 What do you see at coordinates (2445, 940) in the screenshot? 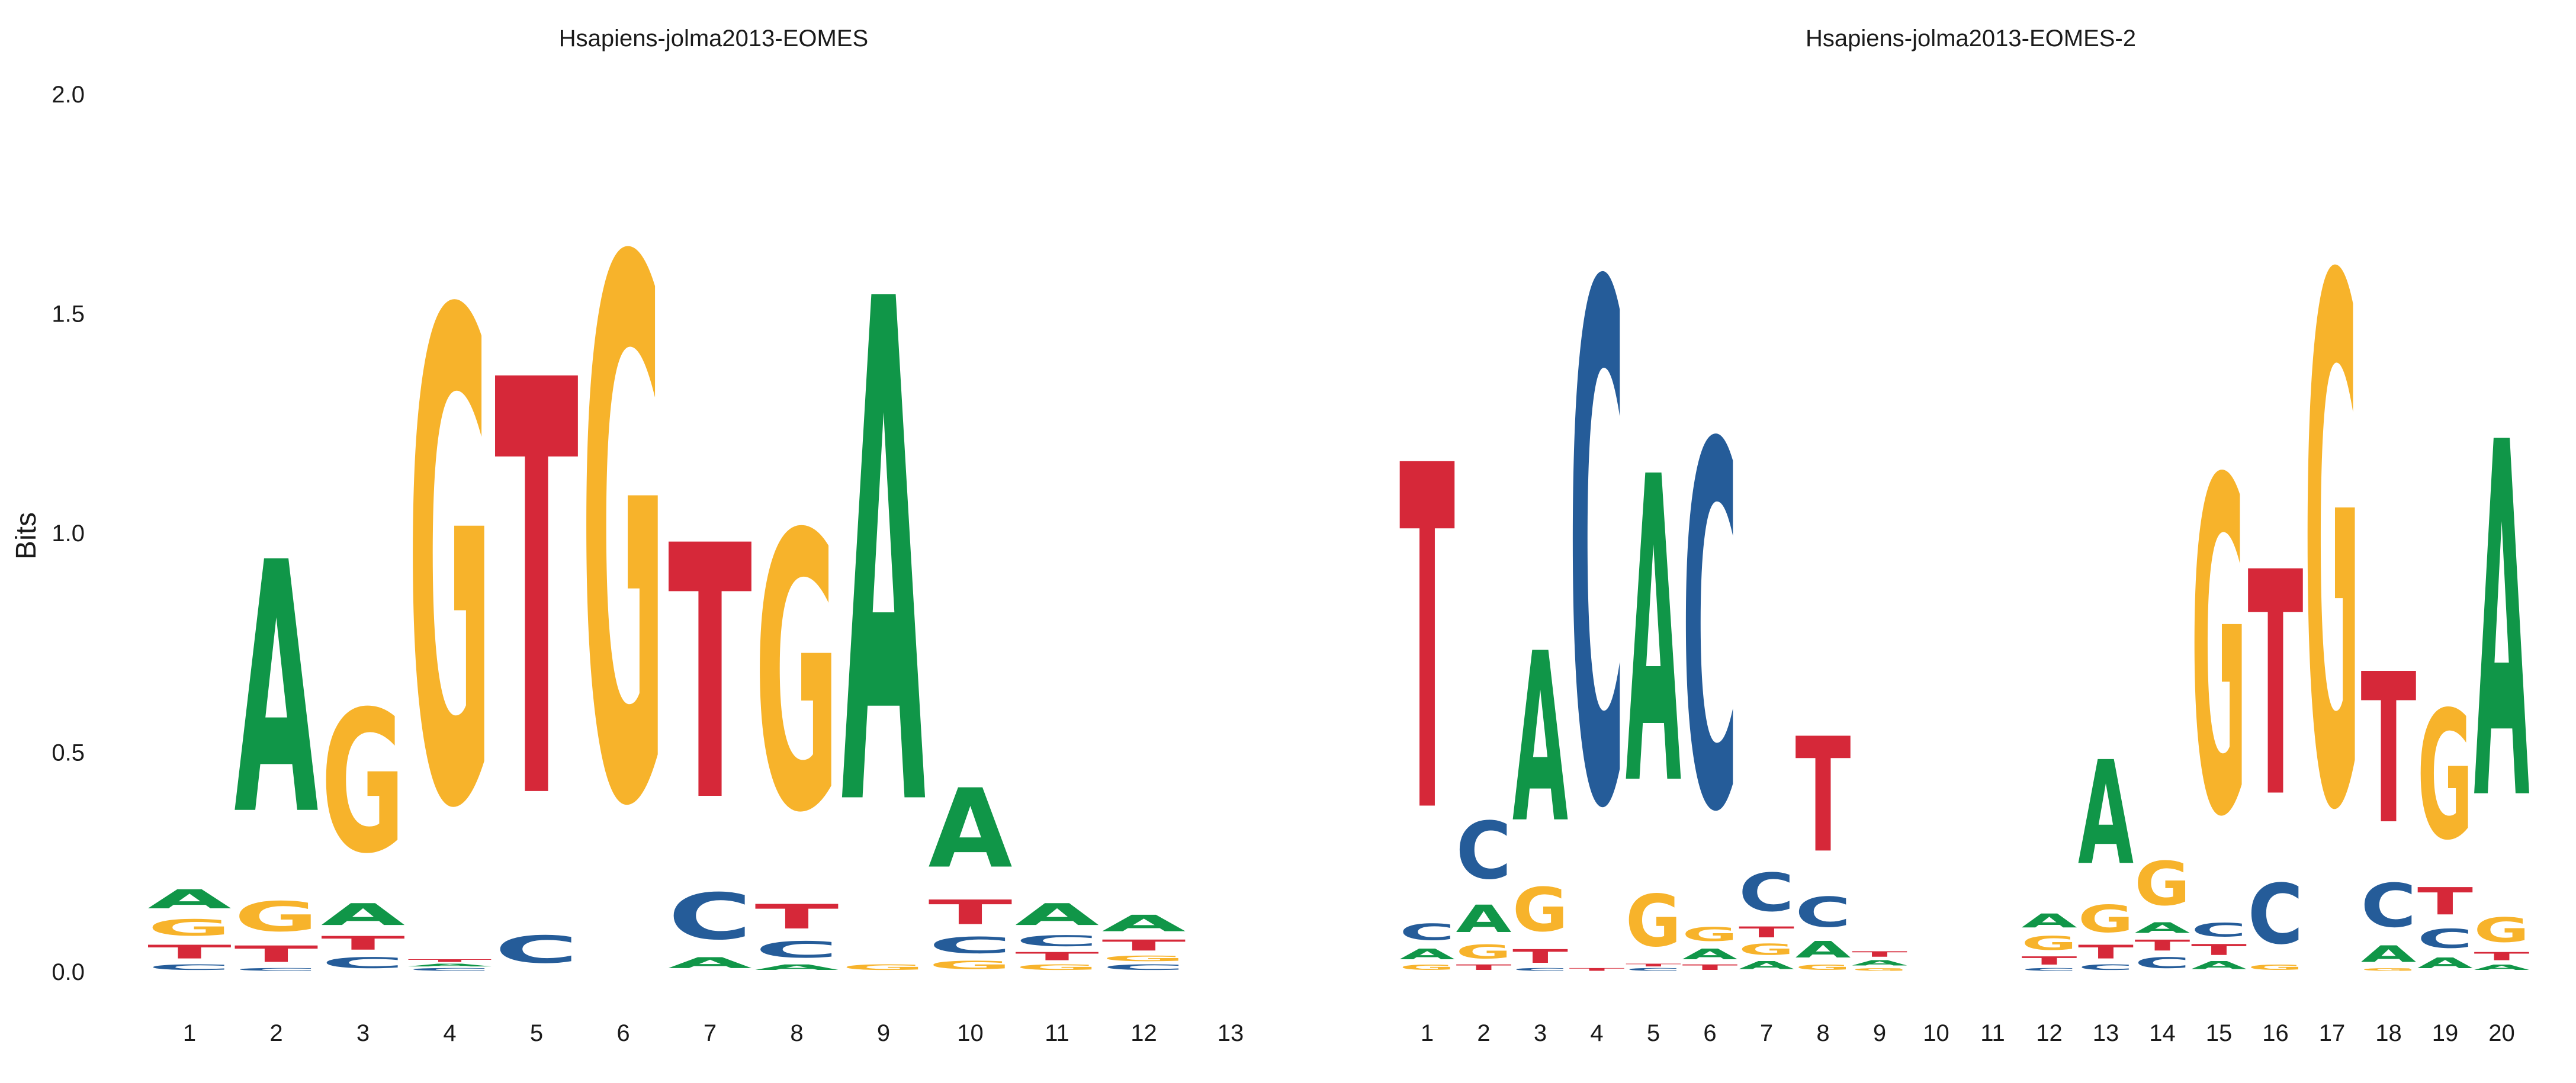
I see `logo-letter-C-pos-19: C` at bounding box center [2445, 940].